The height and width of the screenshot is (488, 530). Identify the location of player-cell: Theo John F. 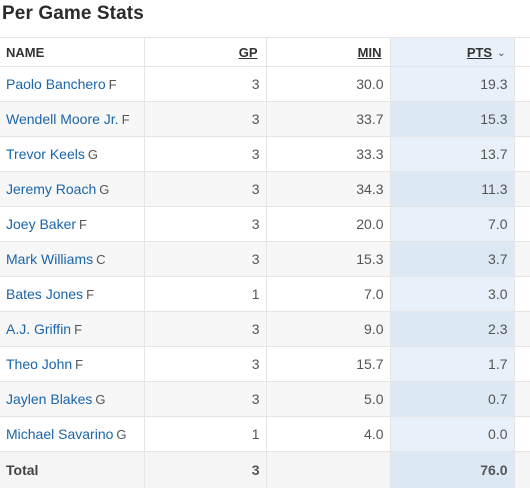
(72, 364).